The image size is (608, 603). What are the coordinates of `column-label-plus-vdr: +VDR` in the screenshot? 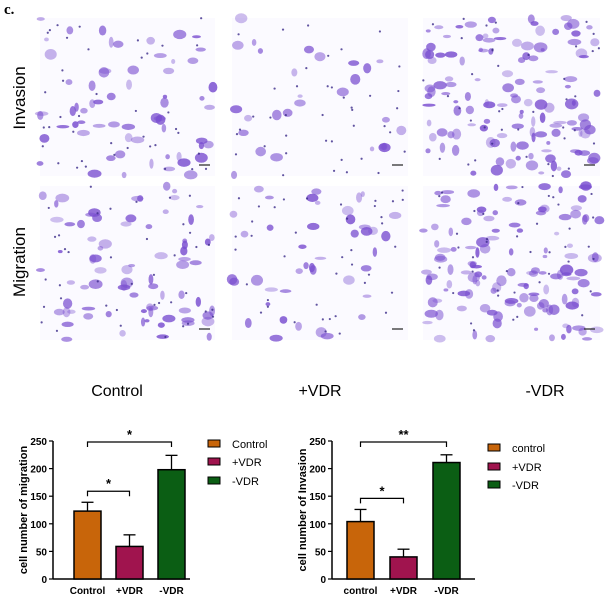 It's located at (320, 391).